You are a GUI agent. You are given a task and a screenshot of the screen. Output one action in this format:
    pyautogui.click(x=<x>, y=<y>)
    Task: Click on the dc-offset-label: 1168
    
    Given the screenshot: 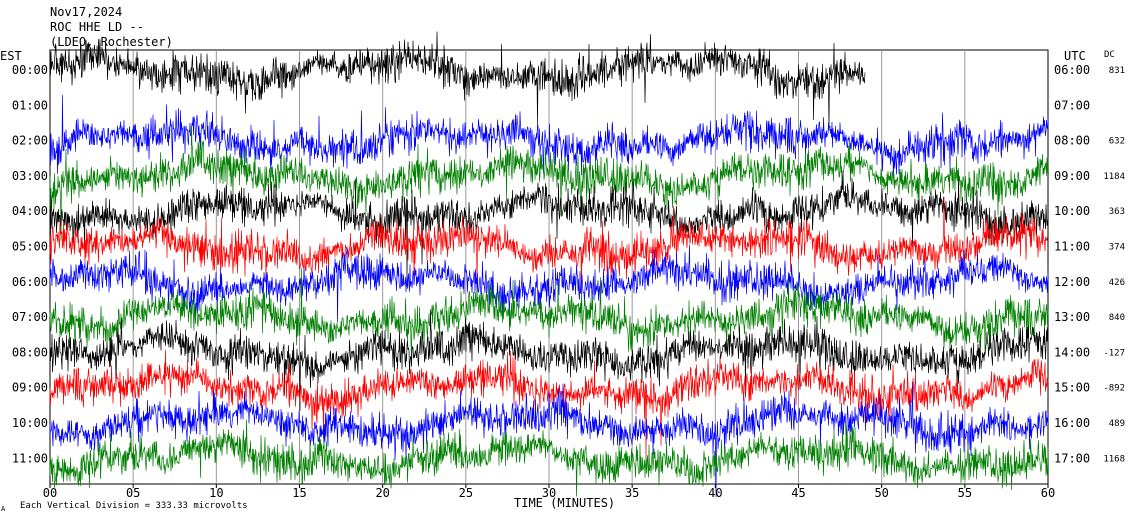 What is the action you would take?
    pyautogui.click(x=1114, y=459)
    